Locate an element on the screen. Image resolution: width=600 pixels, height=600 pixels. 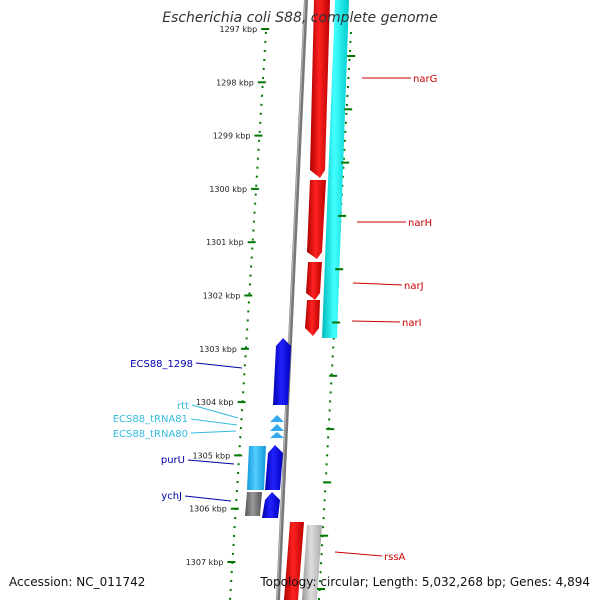
gene-feature-tRNA80 is located at coordinates (277, 427).